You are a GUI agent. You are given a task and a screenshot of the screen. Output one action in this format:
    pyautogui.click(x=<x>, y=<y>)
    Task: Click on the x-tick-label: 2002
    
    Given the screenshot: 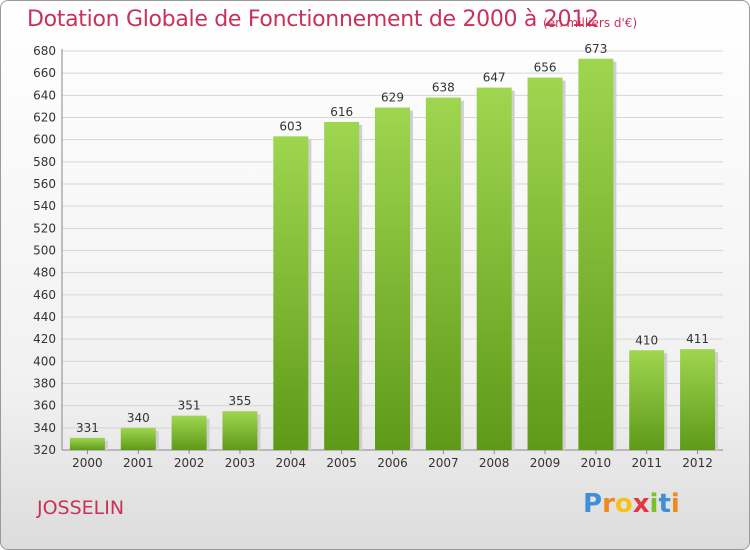 What is the action you would take?
    pyautogui.click(x=189, y=463)
    